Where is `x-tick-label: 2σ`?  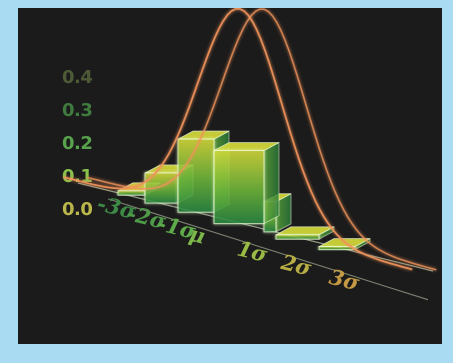 x-tick-label: 2σ is located at coordinates (296, 265).